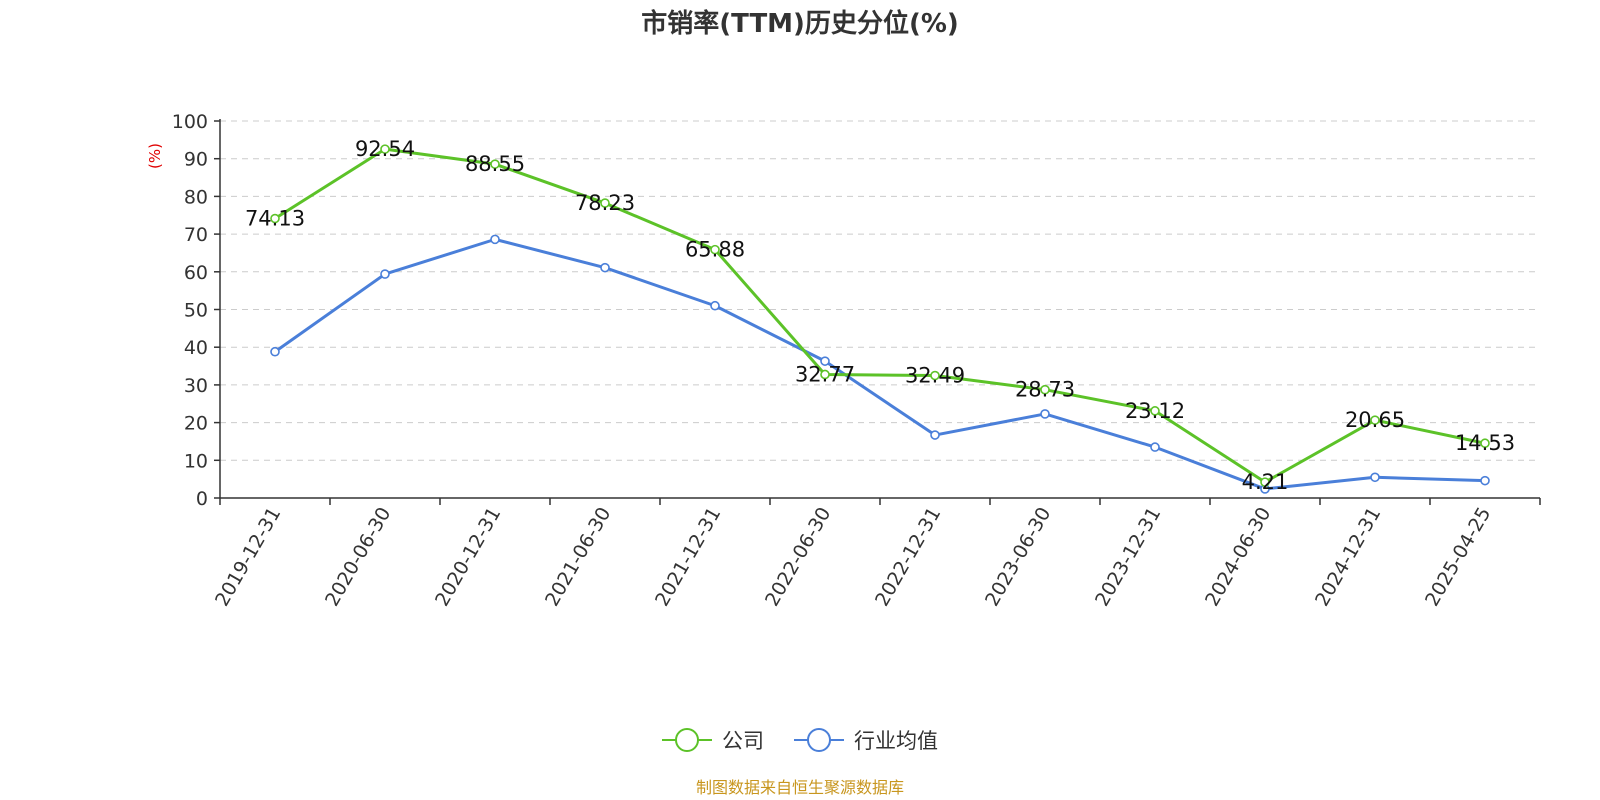 This screenshot has height=800, width=1600. I want to click on y-tick-label: 0, so click(202, 499).